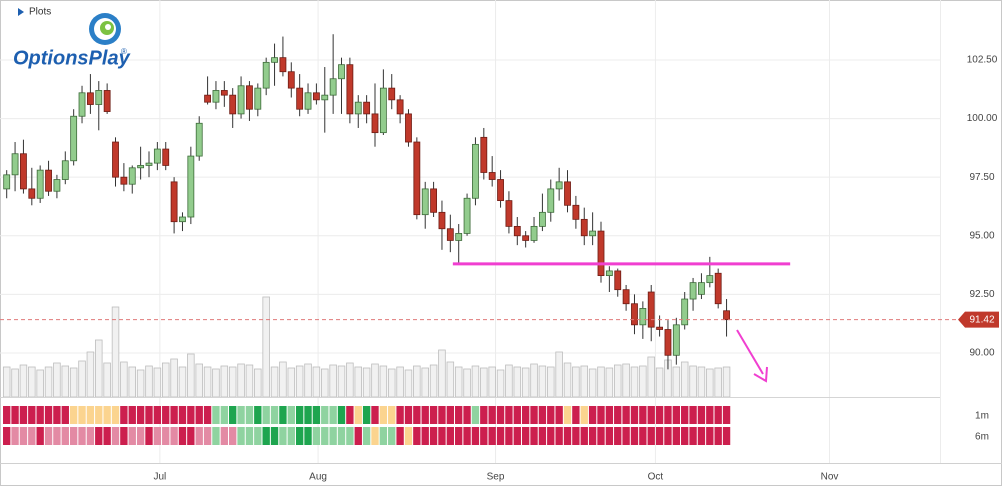 This screenshot has height=486, width=1002. Describe the element at coordinates (750, 352) in the screenshot. I see `trend-arrow` at that location.